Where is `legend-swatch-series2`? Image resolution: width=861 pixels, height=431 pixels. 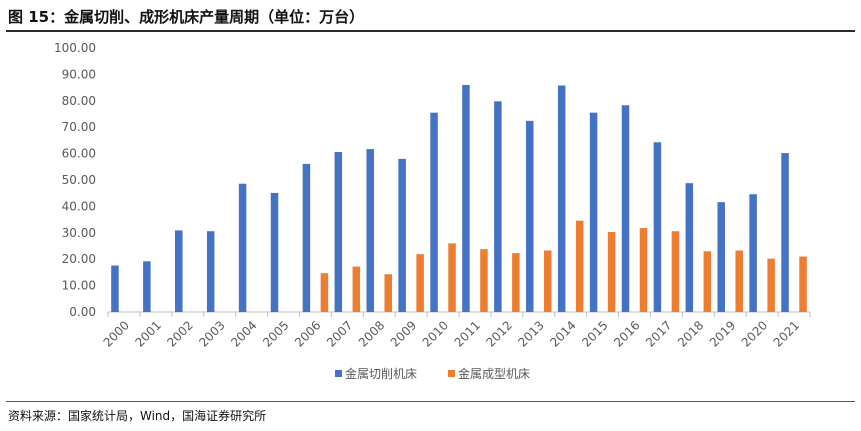
legend-swatch-series2 is located at coordinates (451, 373).